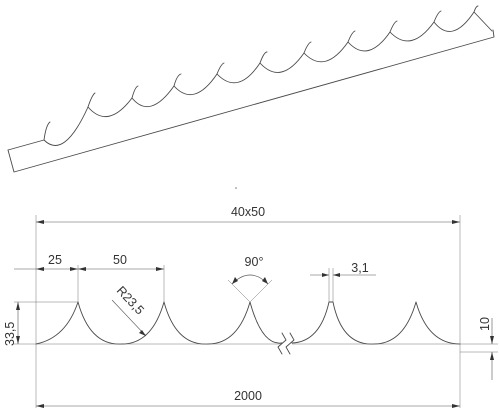 This screenshot has height=415, width=500. Describe the element at coordinates (46, 262) in the screenshot. I see `dim-scallop-width: 25` at that location.